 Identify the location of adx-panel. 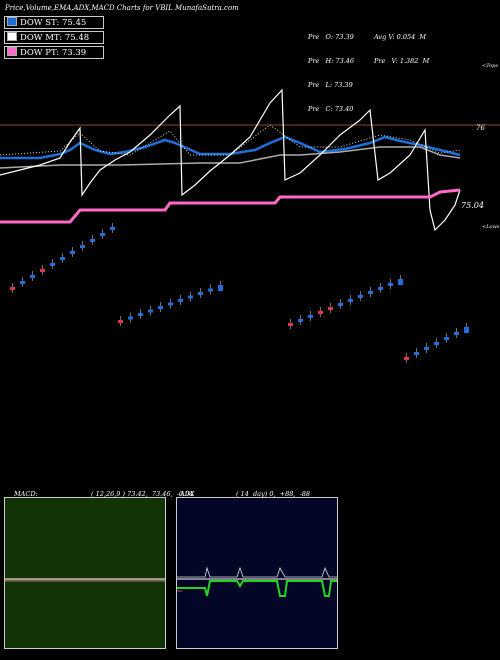
(257, 573).